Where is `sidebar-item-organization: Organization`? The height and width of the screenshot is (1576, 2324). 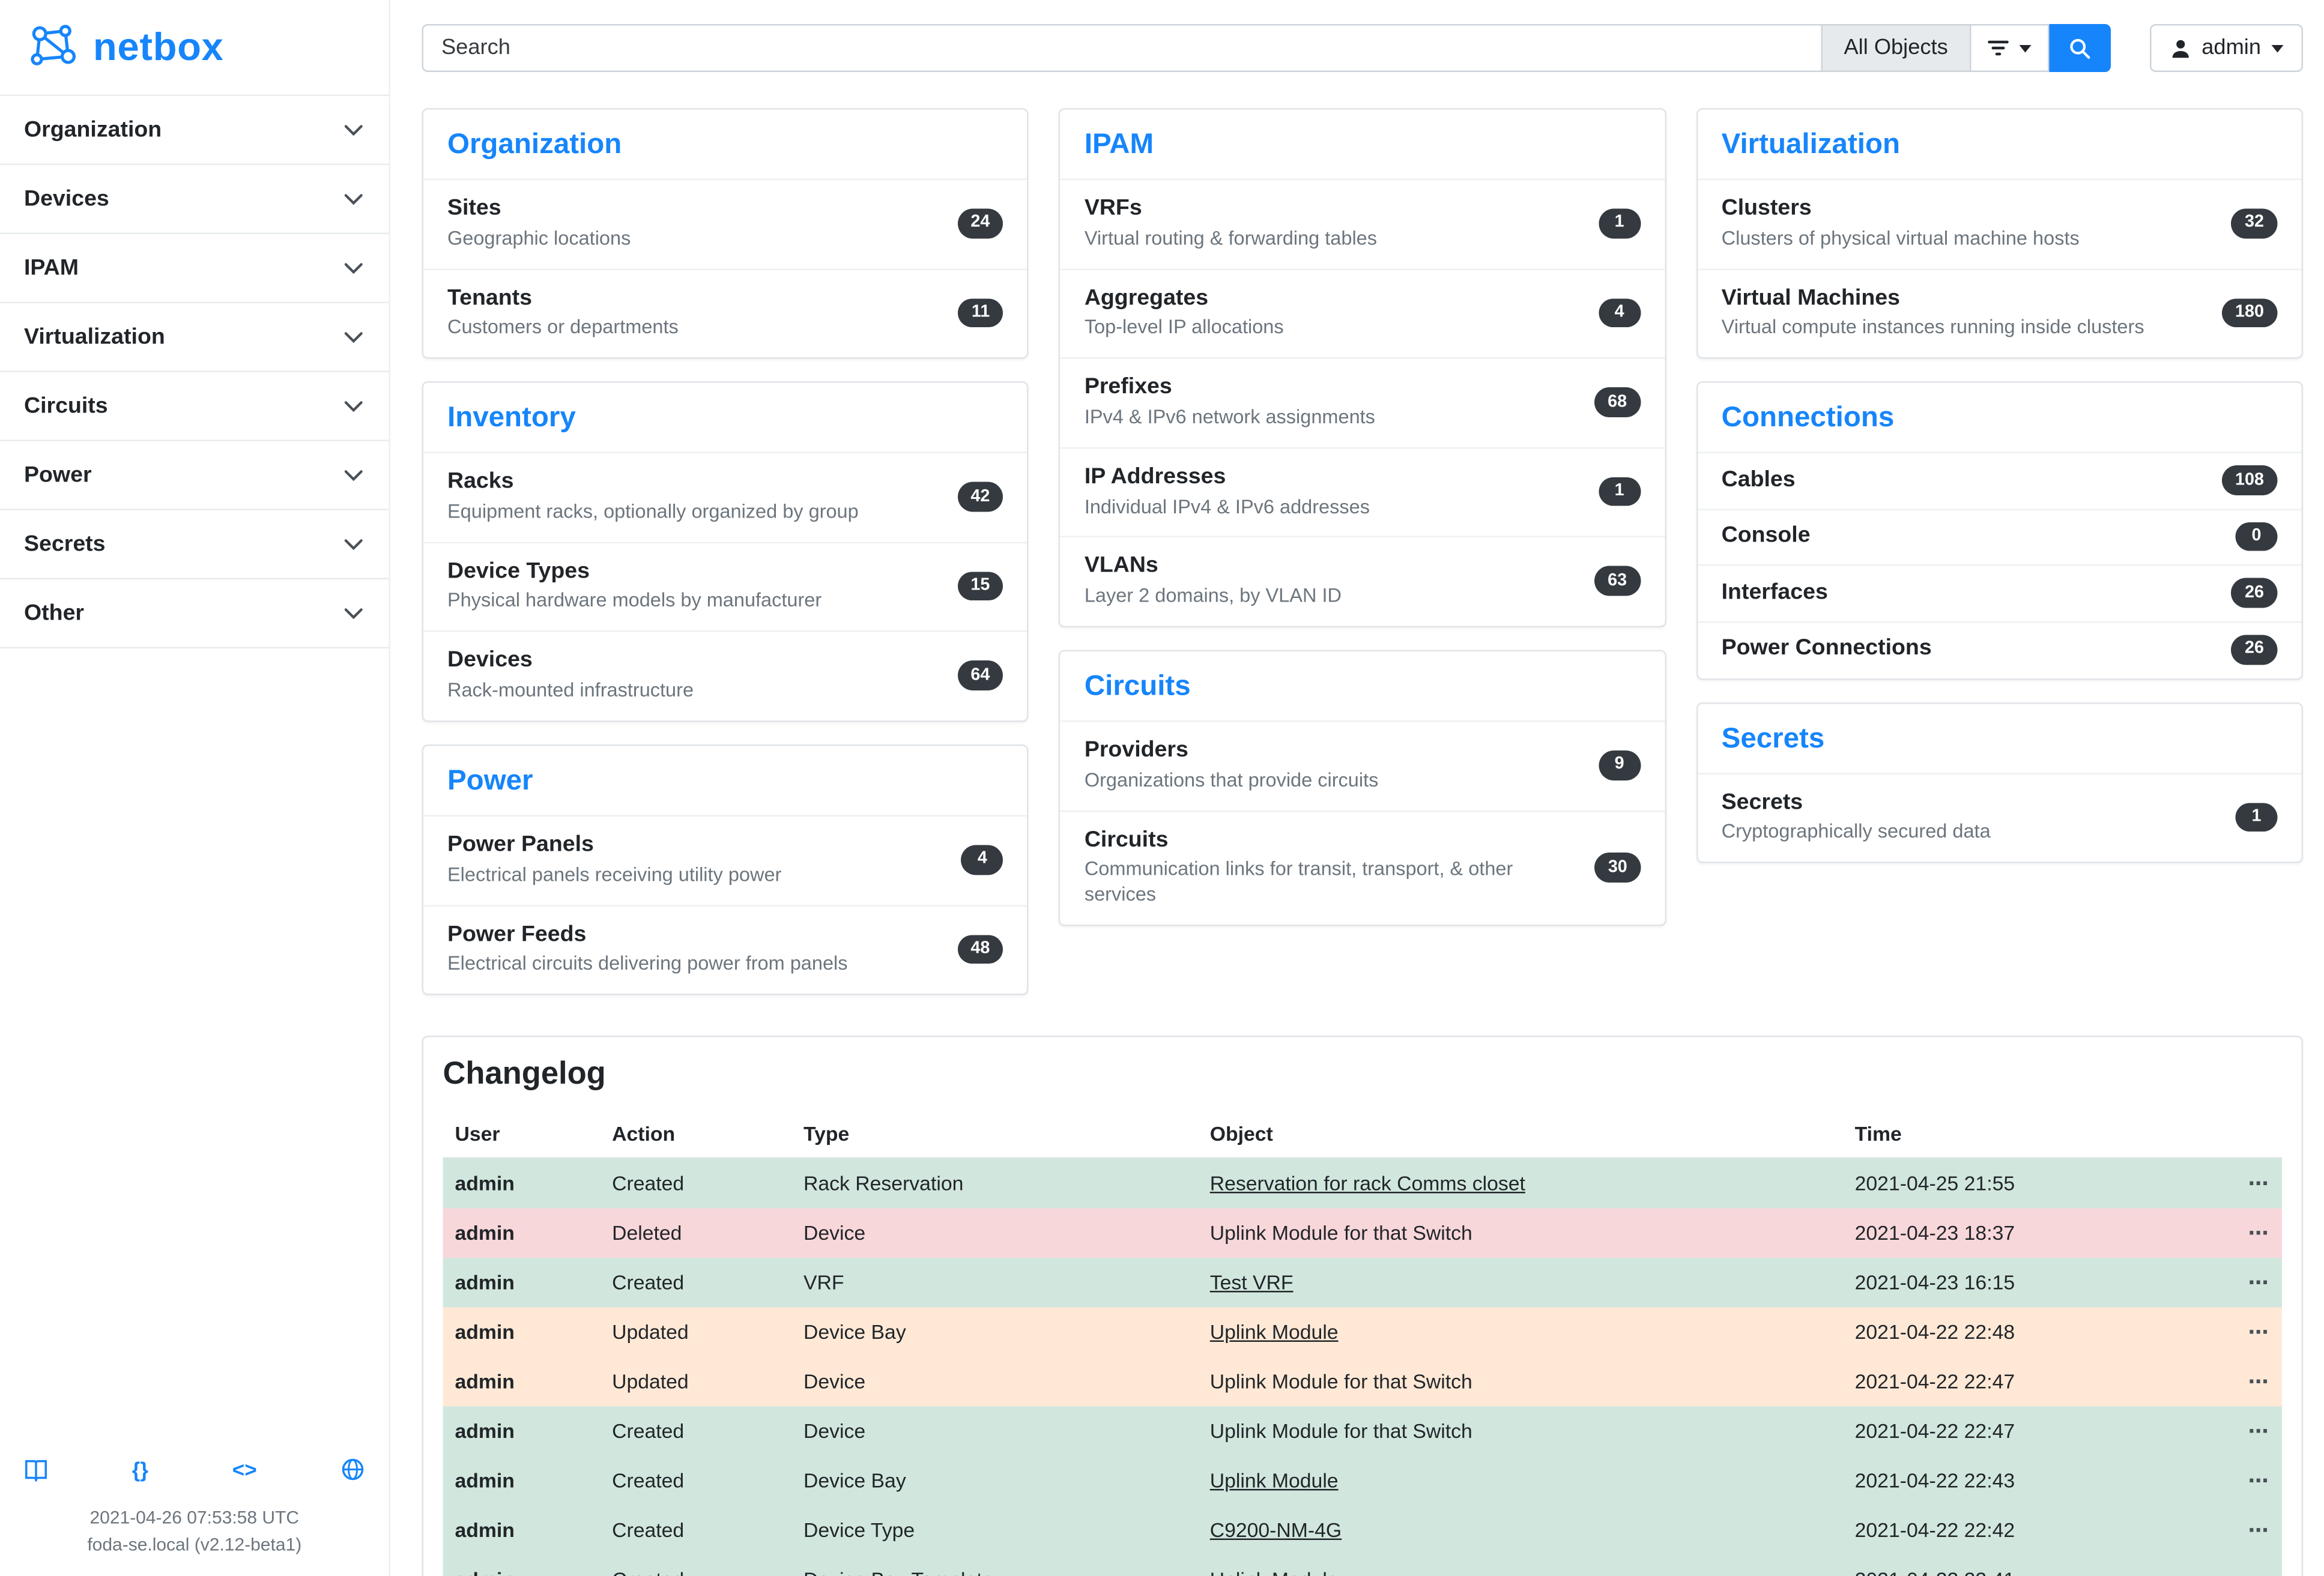
sidebar-item-organization: Organization is located at coordinates (195, 130).